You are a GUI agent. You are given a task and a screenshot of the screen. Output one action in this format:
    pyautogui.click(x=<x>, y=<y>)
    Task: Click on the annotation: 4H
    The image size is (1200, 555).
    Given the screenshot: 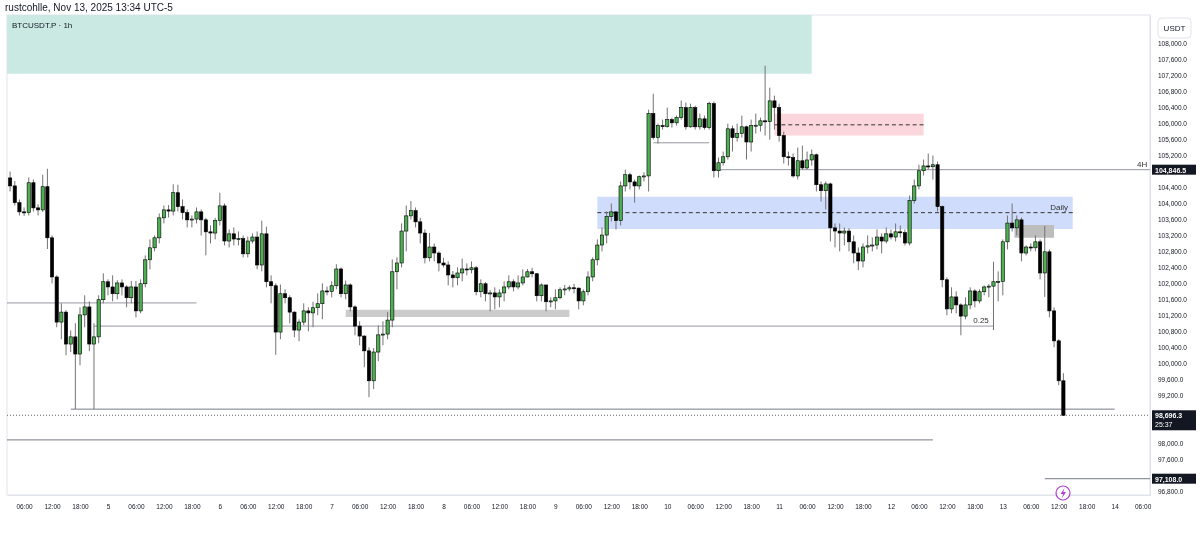 What is the action you would take?
    pyautogui.click(x=1142, y=164)
    